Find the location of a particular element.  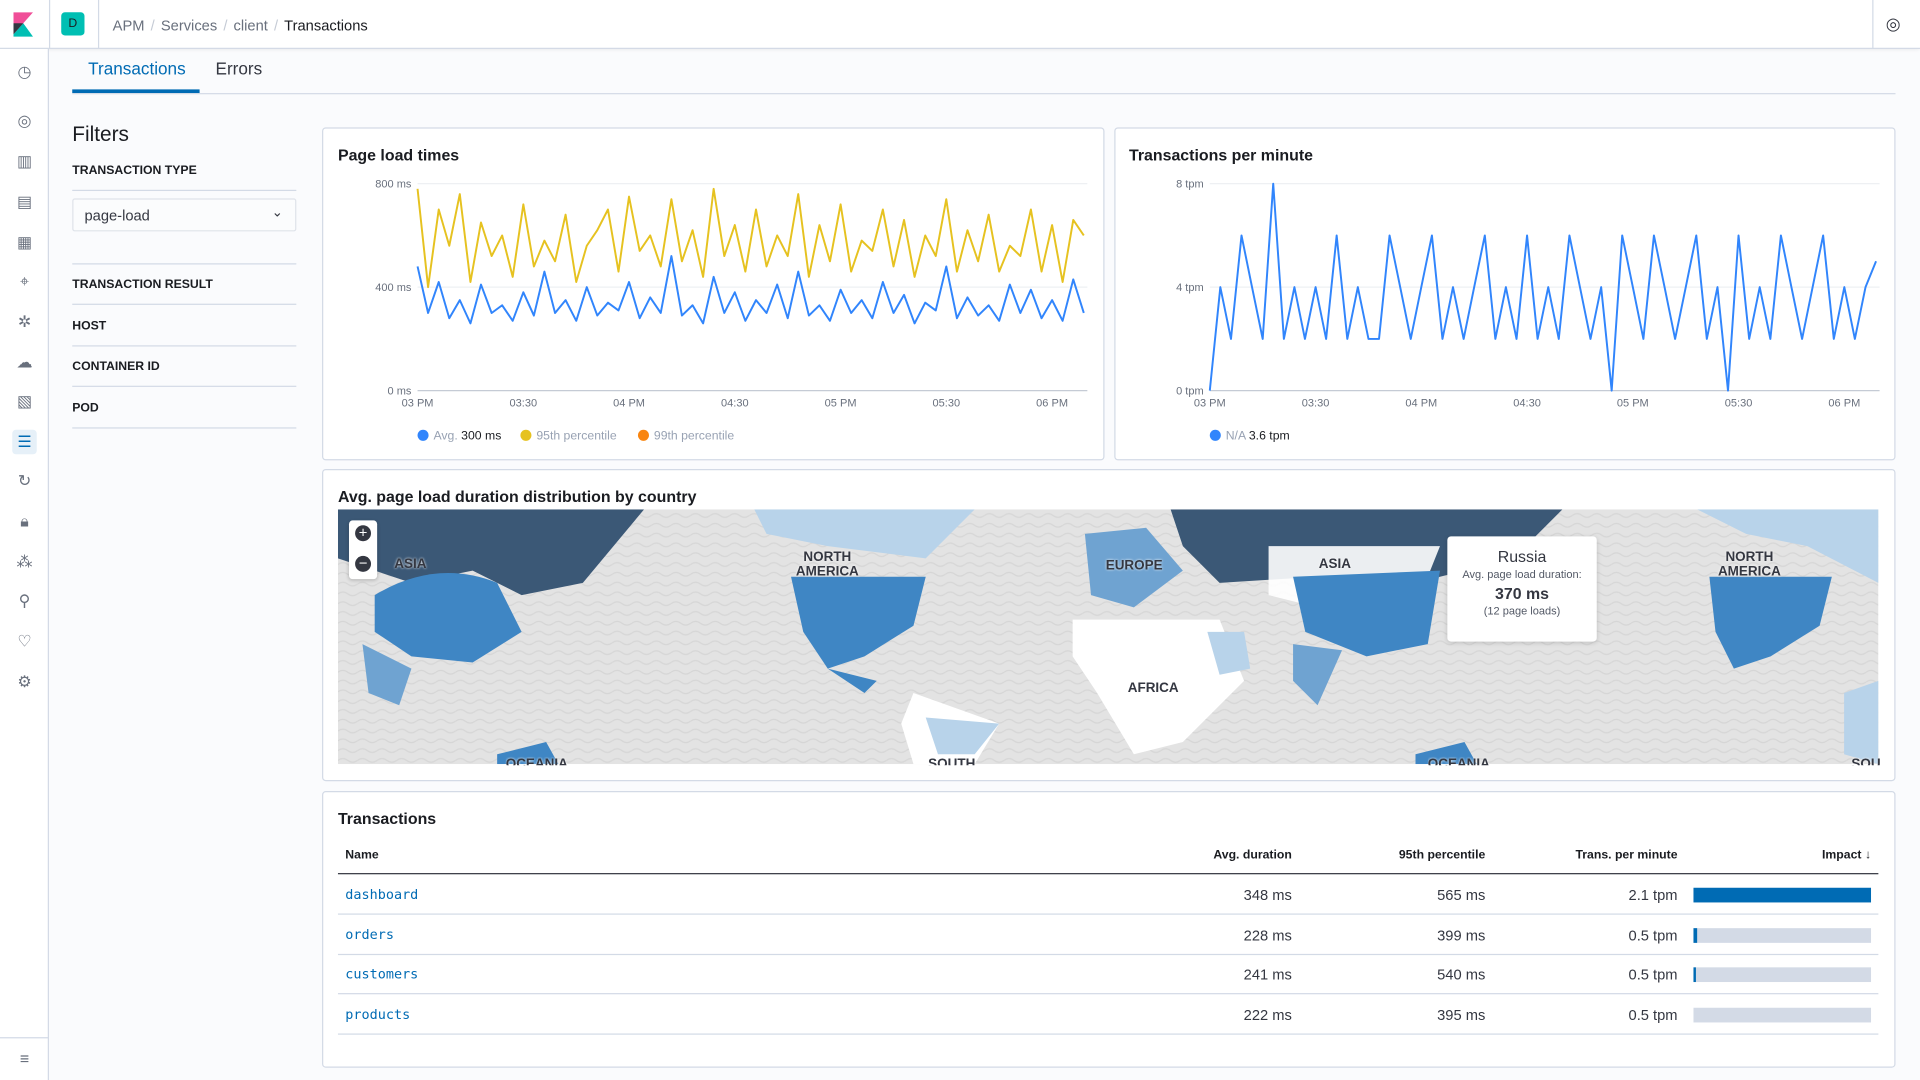

chevron-down-icon: ⌄ is located at coordinates (277, 213).